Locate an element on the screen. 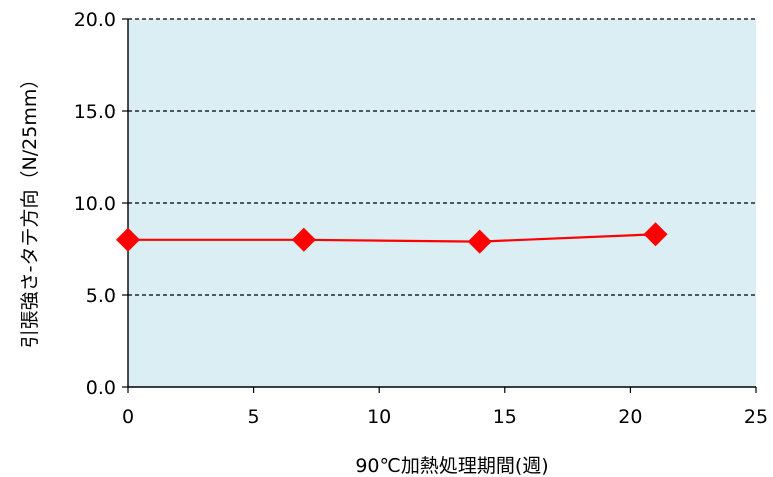 The width and height of the screenshot is (773, 477). x-tick-label: 10 is located at coordinates (379, 417).